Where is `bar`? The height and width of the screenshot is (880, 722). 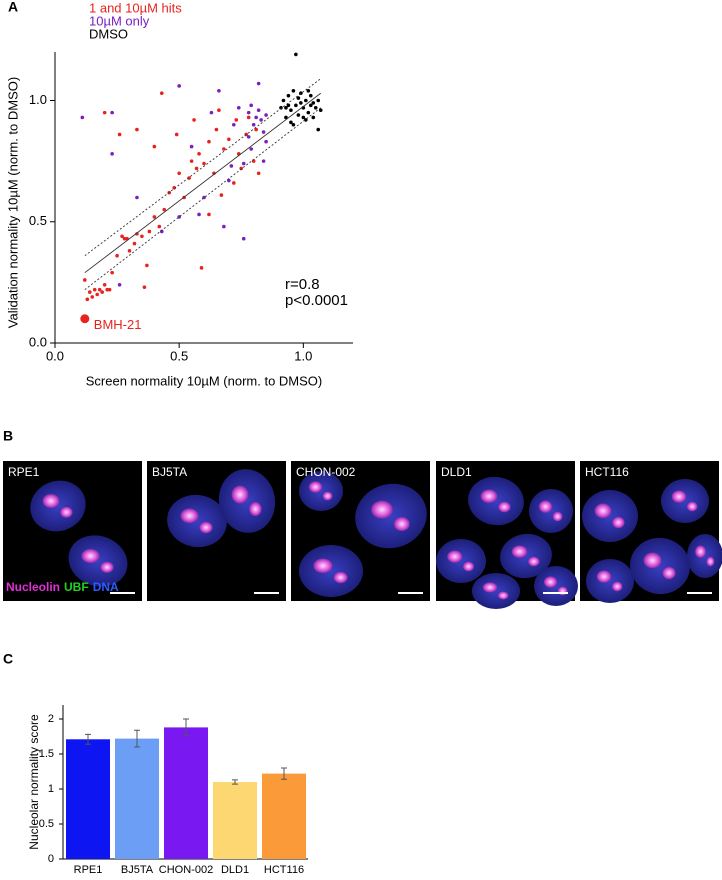 bar is located at coordinates (235, 820).